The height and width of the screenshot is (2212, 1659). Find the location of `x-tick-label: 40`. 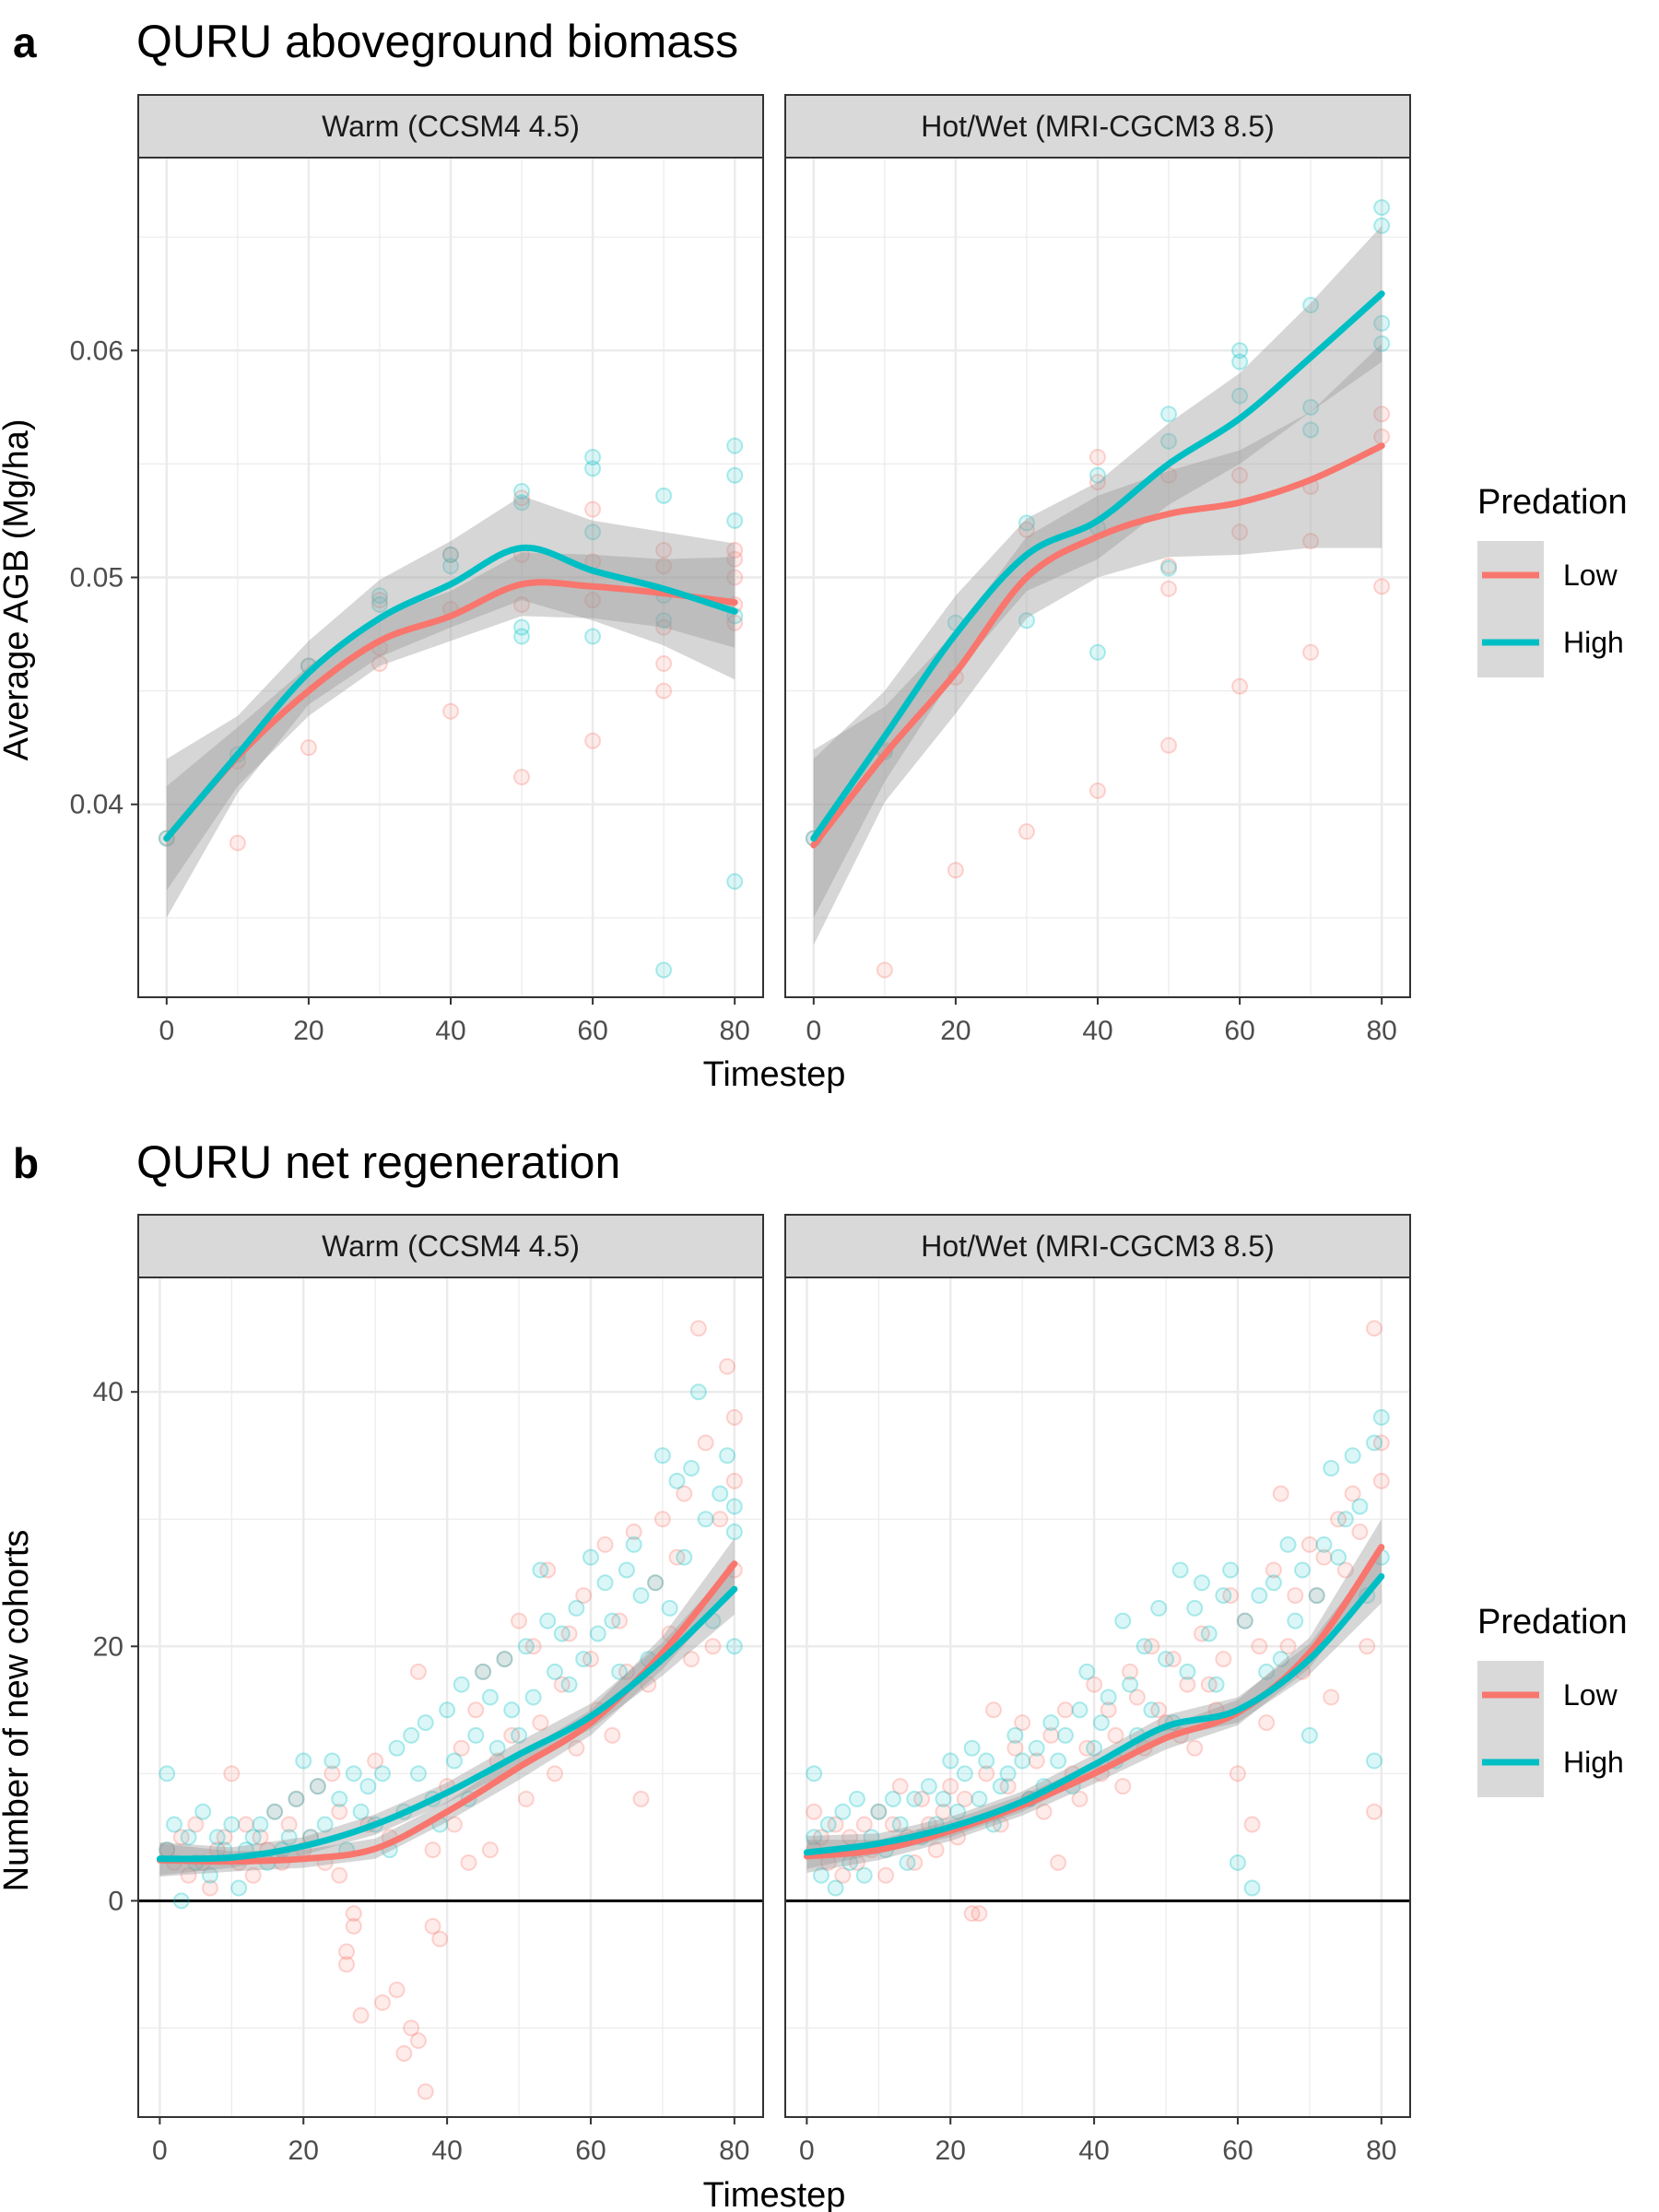

x-tick-label: 40 is located at coordinates (1093, 2151).